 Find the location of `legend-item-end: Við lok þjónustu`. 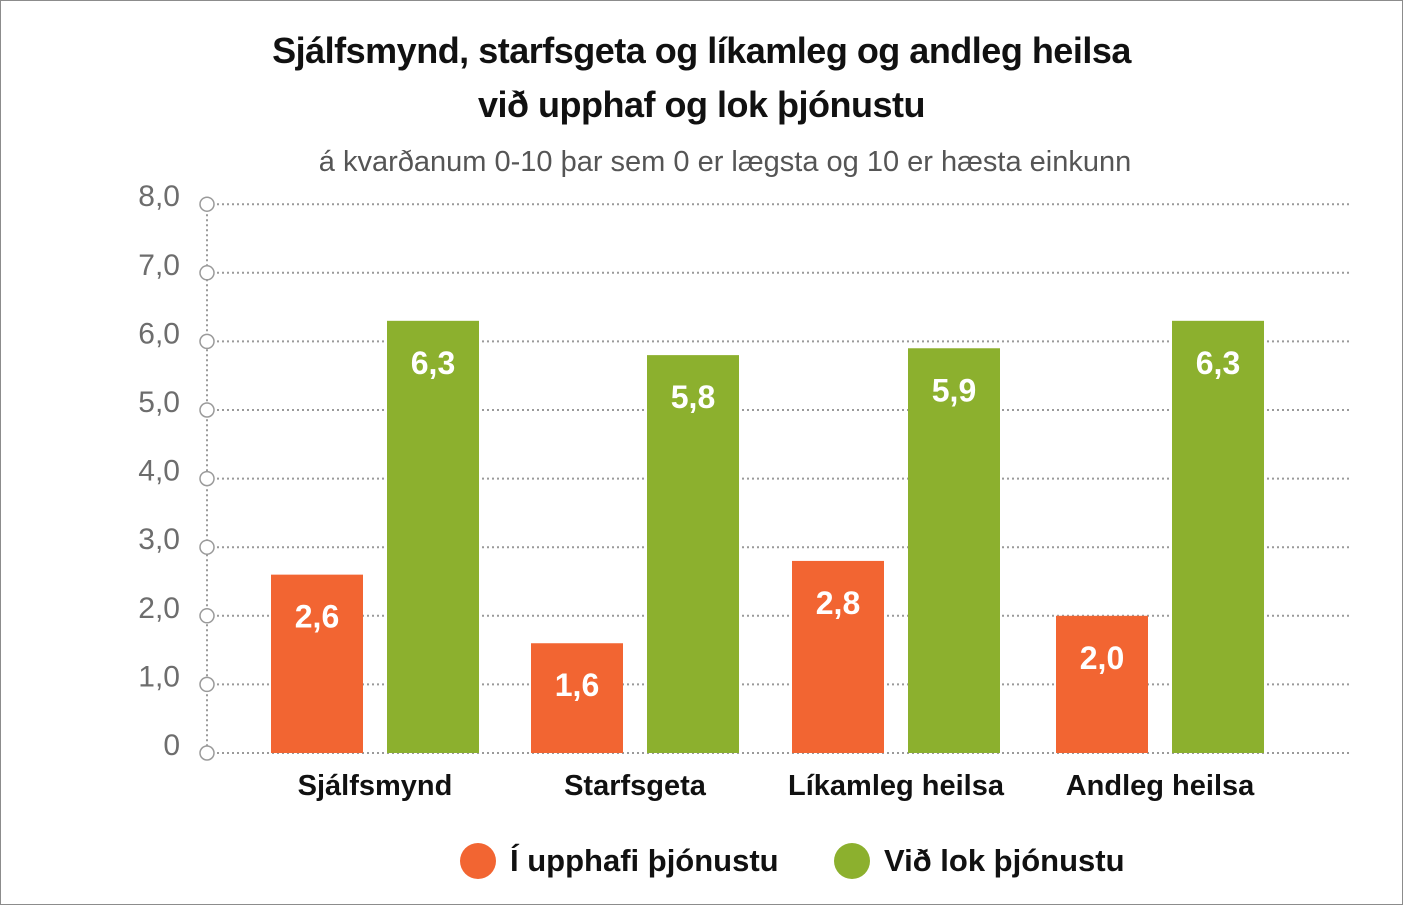

legend-item-end: Við lok þjónustu is located at coordinates (979, 861).